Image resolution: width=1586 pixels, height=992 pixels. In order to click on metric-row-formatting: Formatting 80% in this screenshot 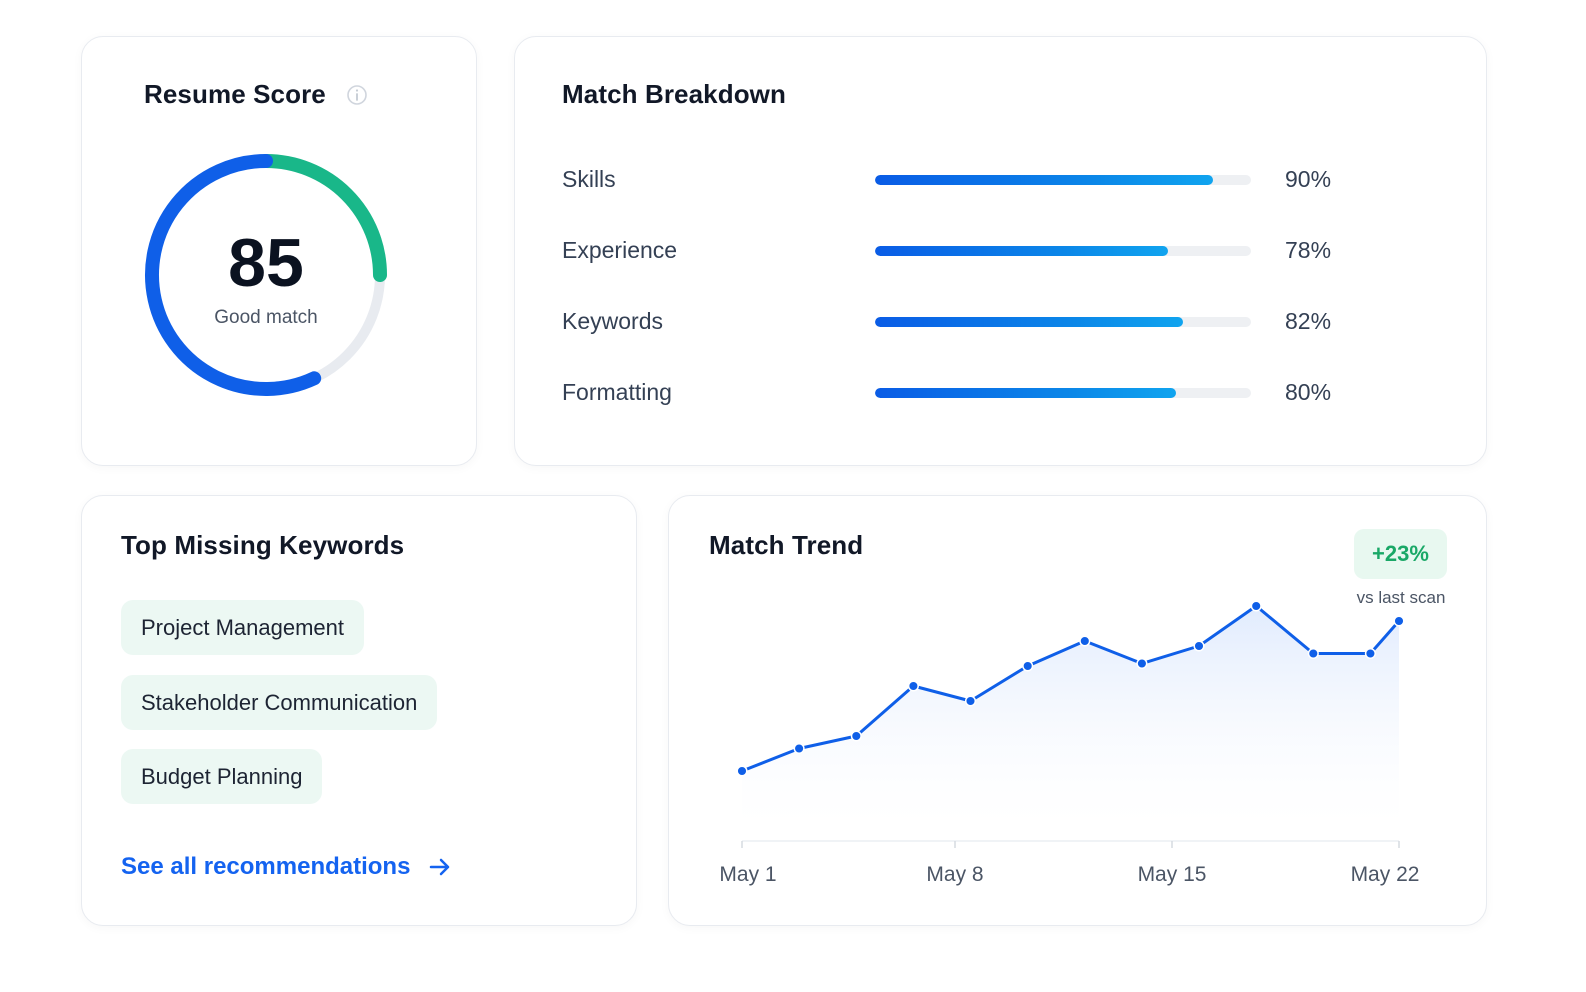, I will do `click(977, 393)`.